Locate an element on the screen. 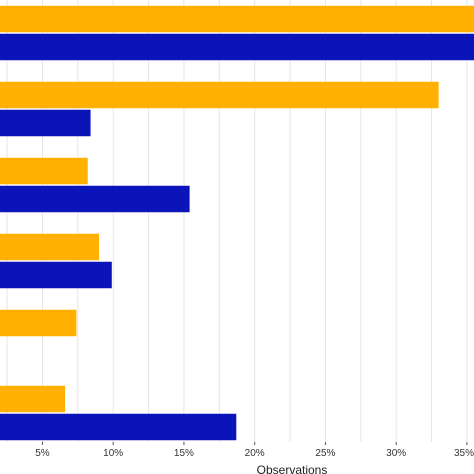 Image resolution: width=474 pixels, height=474 pixels. x-tick-label: 30% is located at coordinates (396, 453).